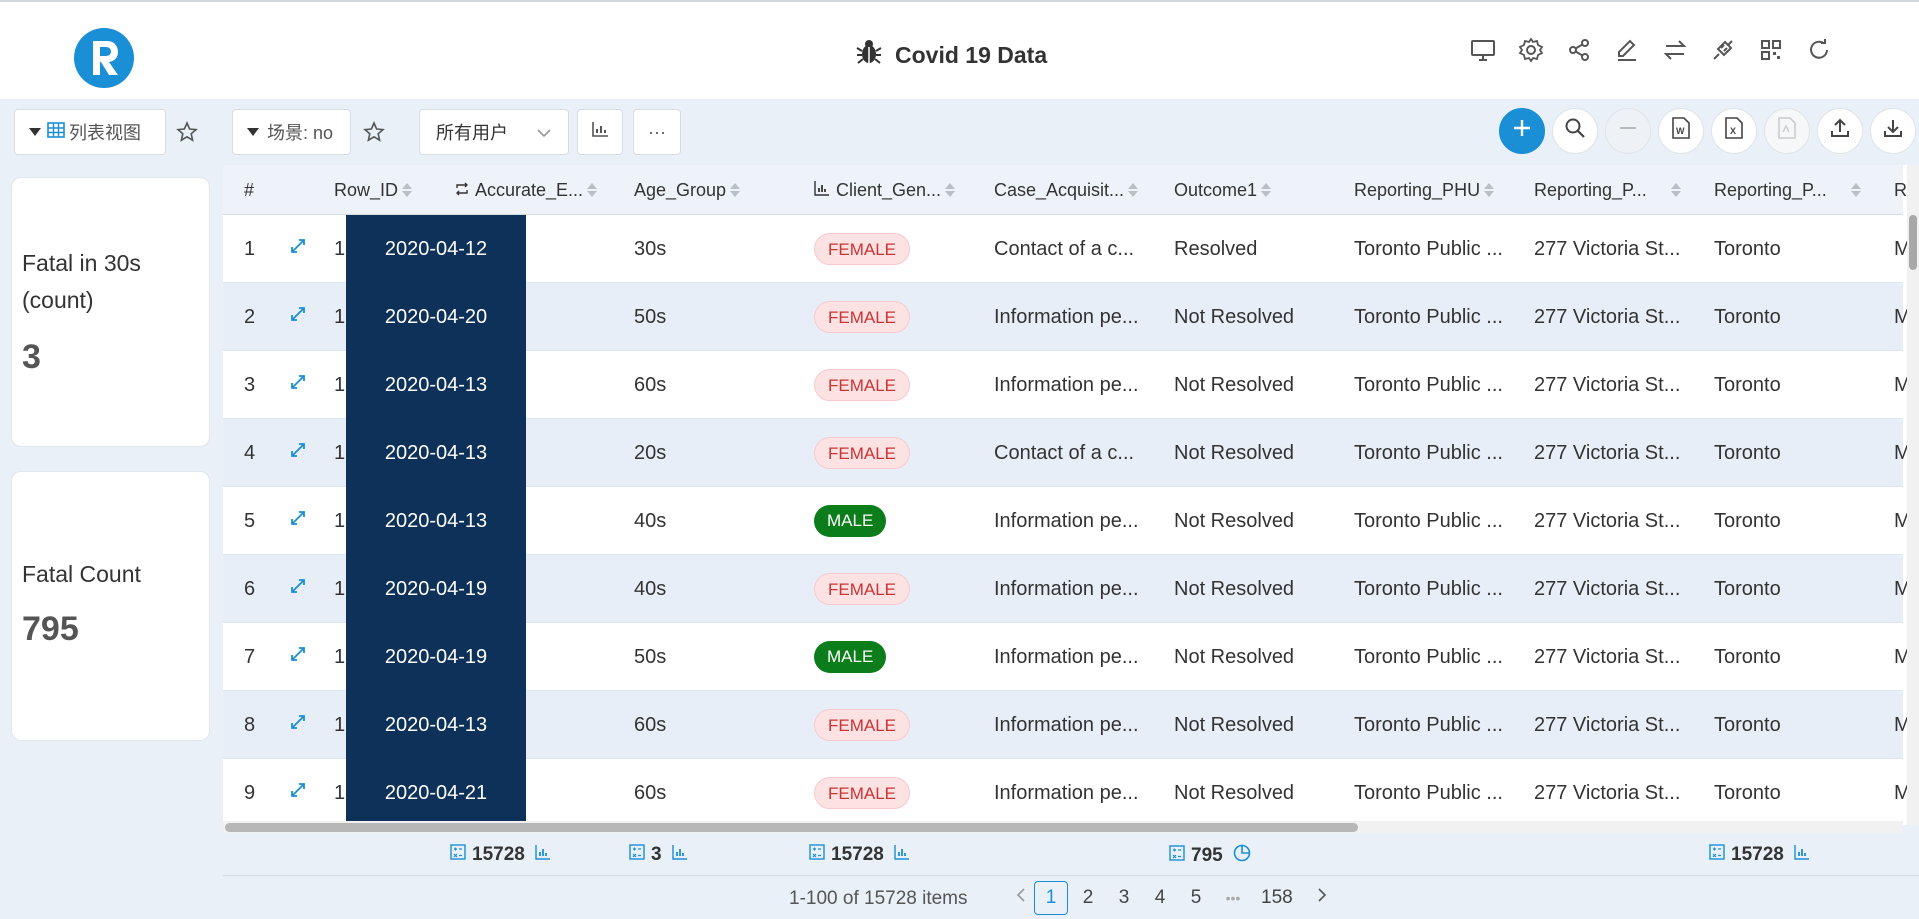 The image size is (1919, 919). Describe the element at coordinates (687, 190) in the screenshot. I see `col-header-age-group: Age_Group` at that location.